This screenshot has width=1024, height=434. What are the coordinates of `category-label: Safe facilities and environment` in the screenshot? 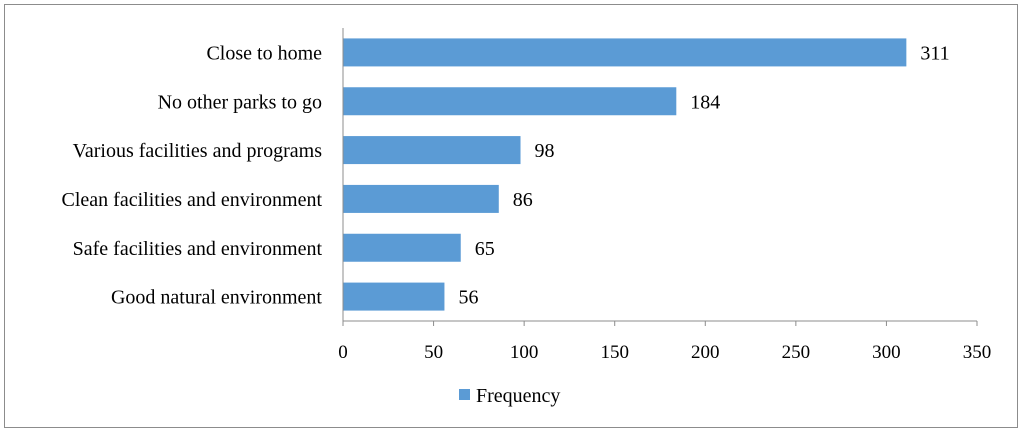 It's located at (198, 249).